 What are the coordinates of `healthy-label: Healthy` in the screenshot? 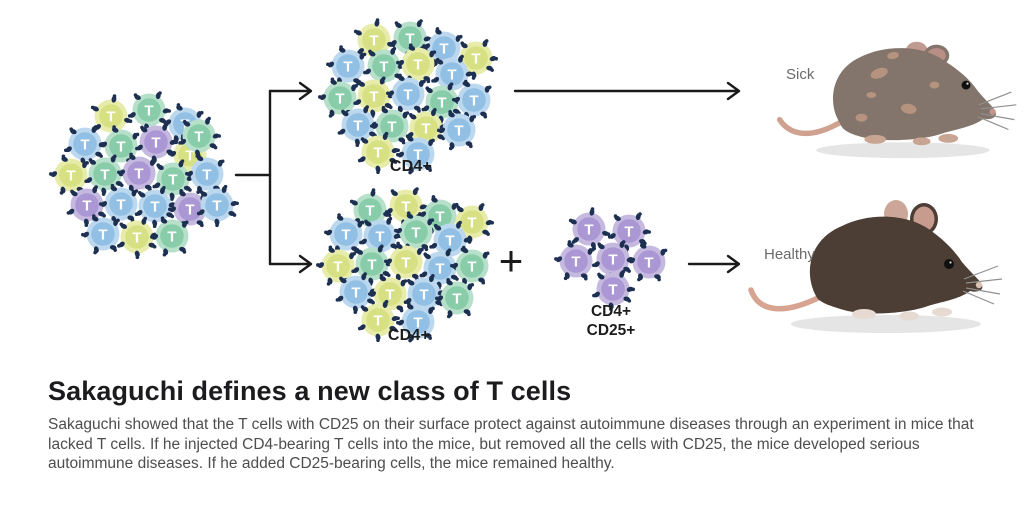 It's located at (789, 254).